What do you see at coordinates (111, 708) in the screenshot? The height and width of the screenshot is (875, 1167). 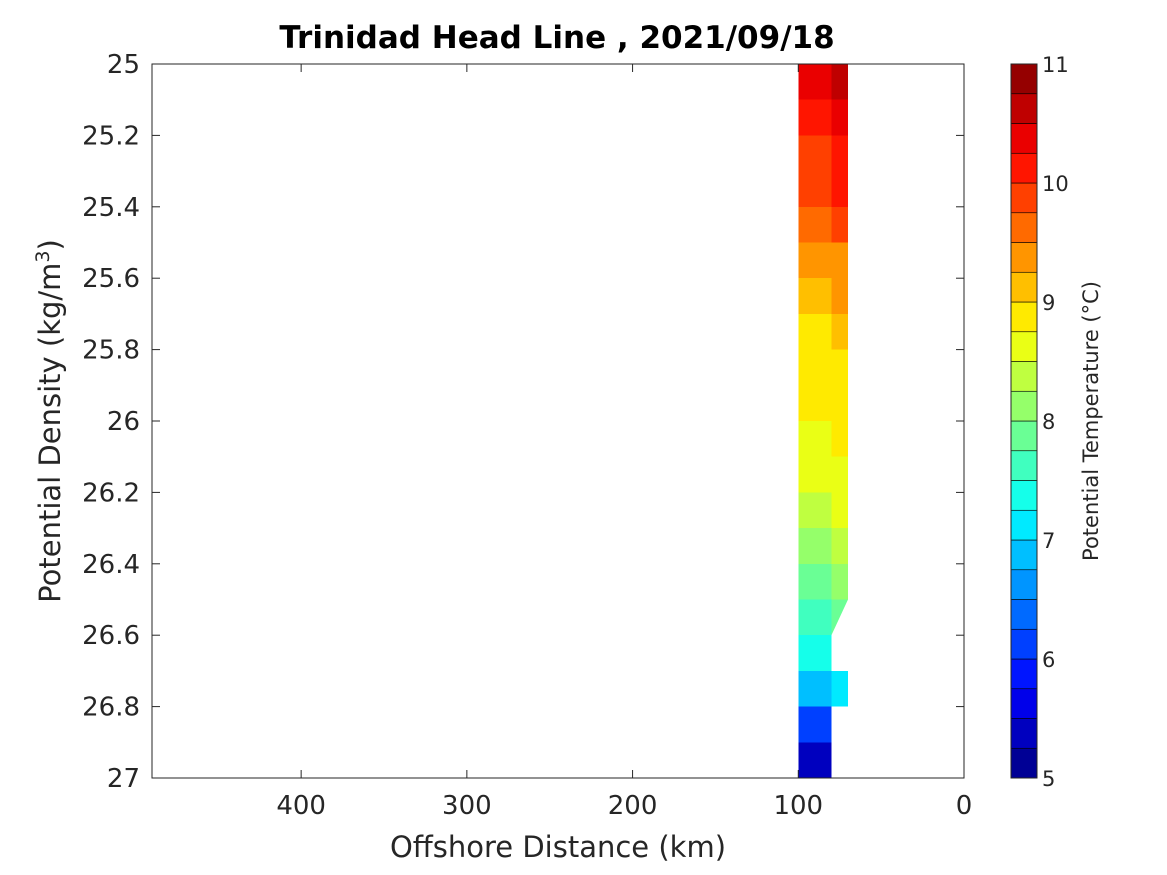 I see `y-tick-label: 26.8` at bounding box center [111, 708].